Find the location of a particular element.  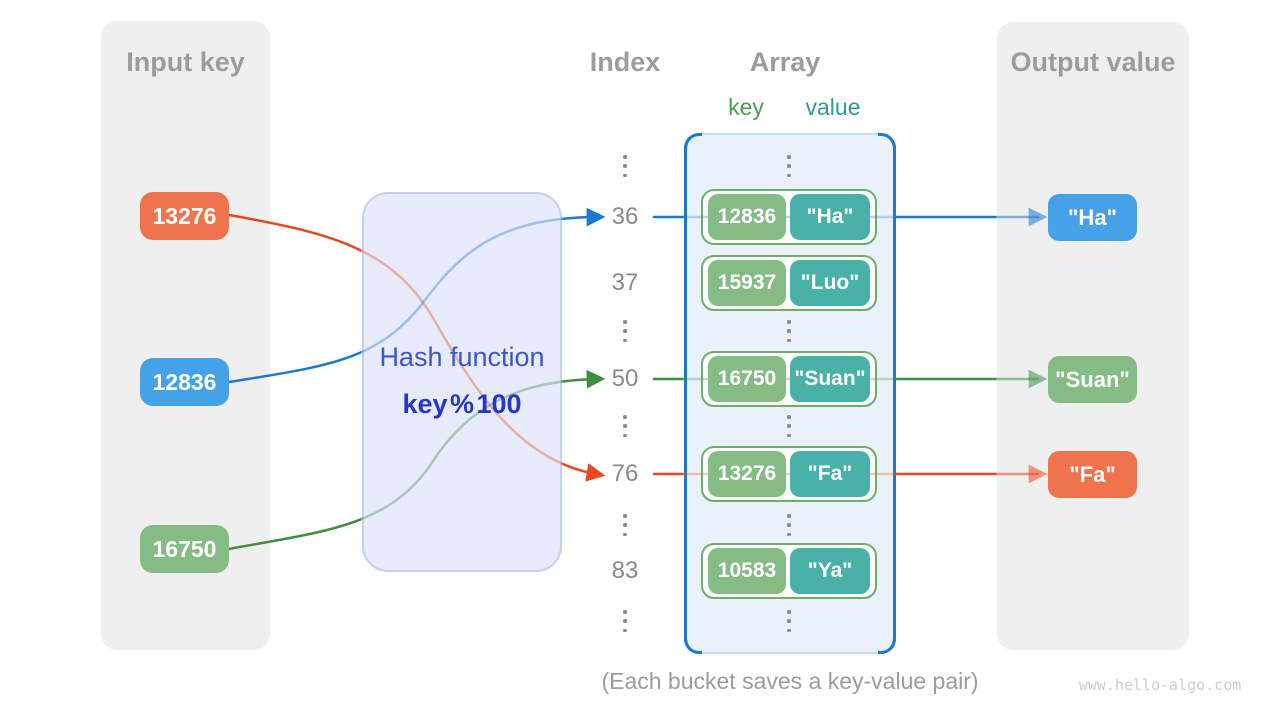

hash-function-formula: key % 100 is located at coordinates (462, 404).